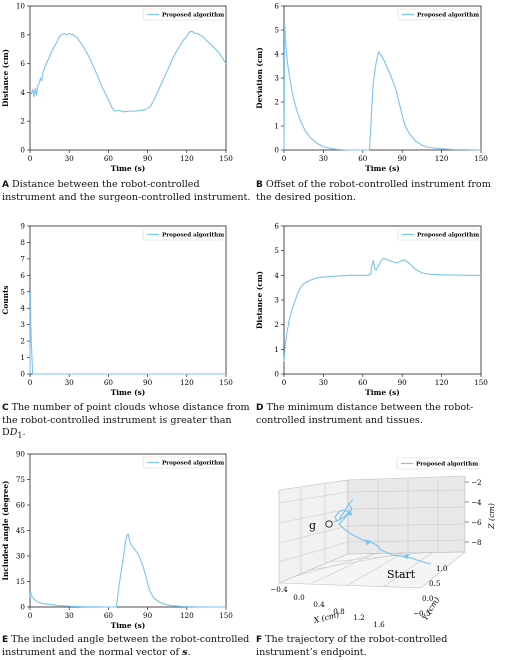 The height and width of the screenshot is (660, 505). I want to click on chart-e-xtick-label-1: 30, so click(70, 615).